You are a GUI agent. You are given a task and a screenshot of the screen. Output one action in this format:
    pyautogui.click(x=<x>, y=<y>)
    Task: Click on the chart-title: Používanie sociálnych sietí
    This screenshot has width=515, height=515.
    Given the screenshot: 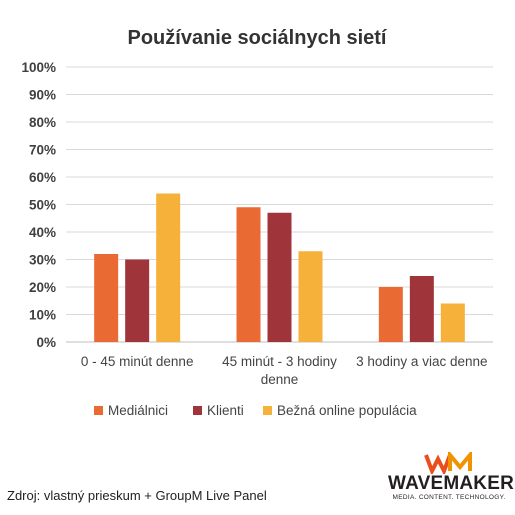 What is the action you would take?
    pyautogui.click(x=258, y=38)
    